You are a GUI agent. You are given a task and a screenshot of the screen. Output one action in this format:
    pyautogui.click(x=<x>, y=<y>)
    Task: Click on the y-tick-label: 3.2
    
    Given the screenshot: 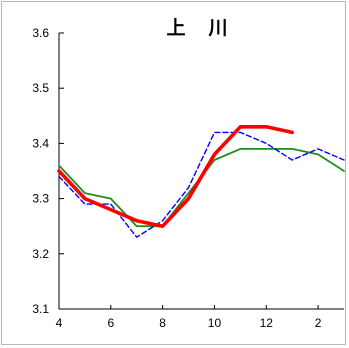 What is the action you would take?
    pyautogui.click(x=40, y=254)
    